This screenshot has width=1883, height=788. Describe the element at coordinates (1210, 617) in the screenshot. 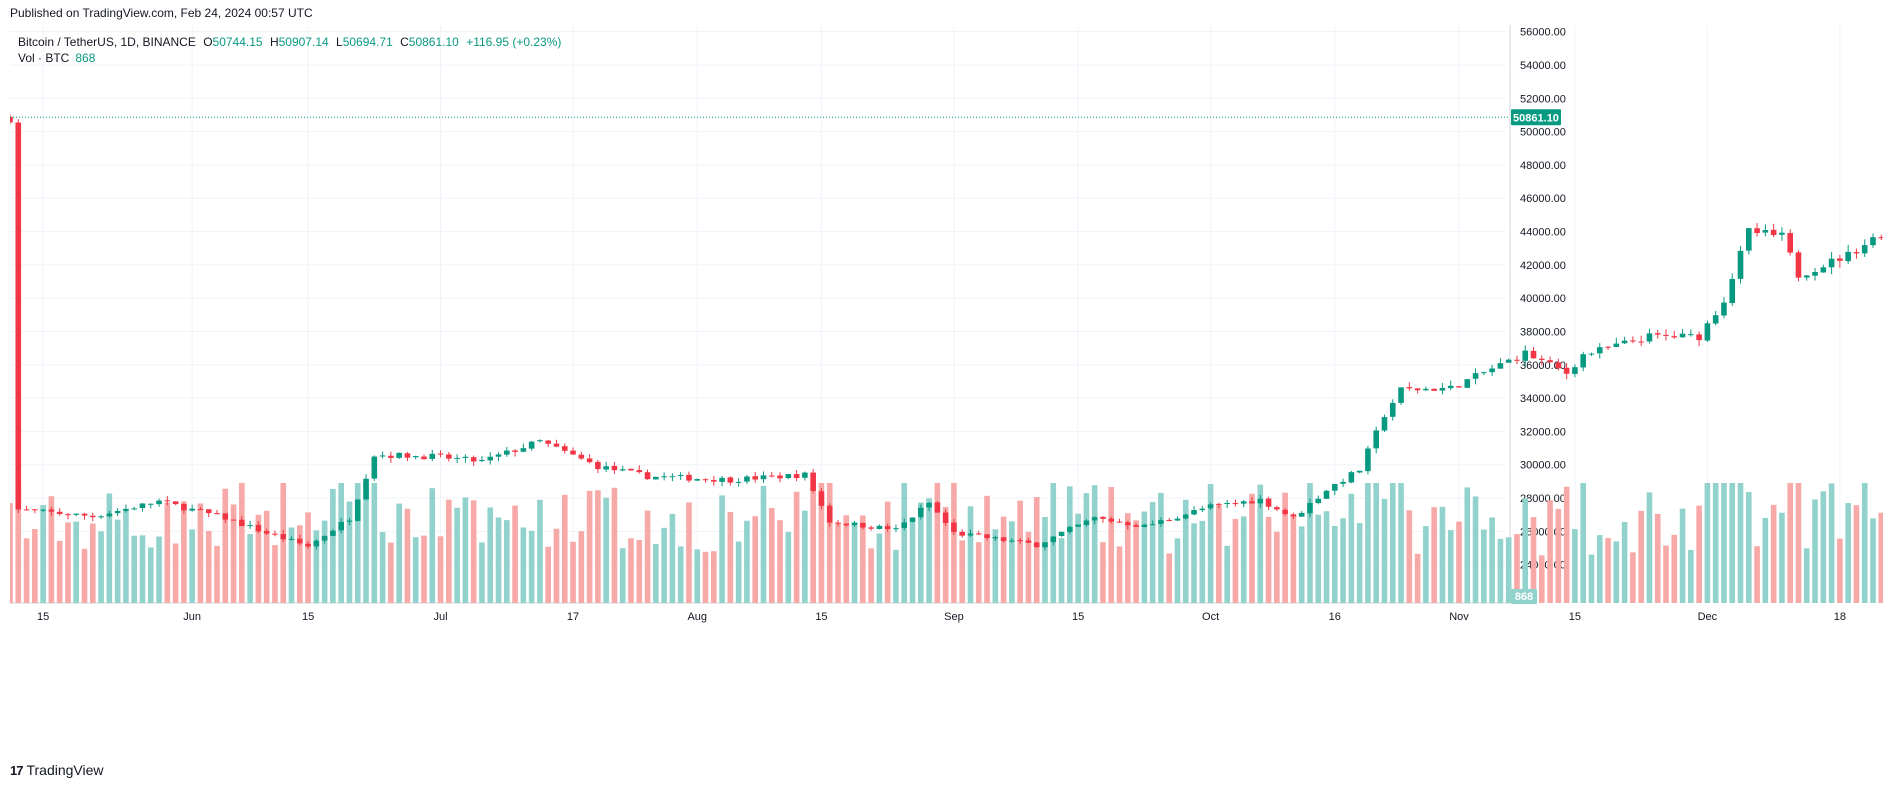

I see `time-tick-label: Oct` at that location.